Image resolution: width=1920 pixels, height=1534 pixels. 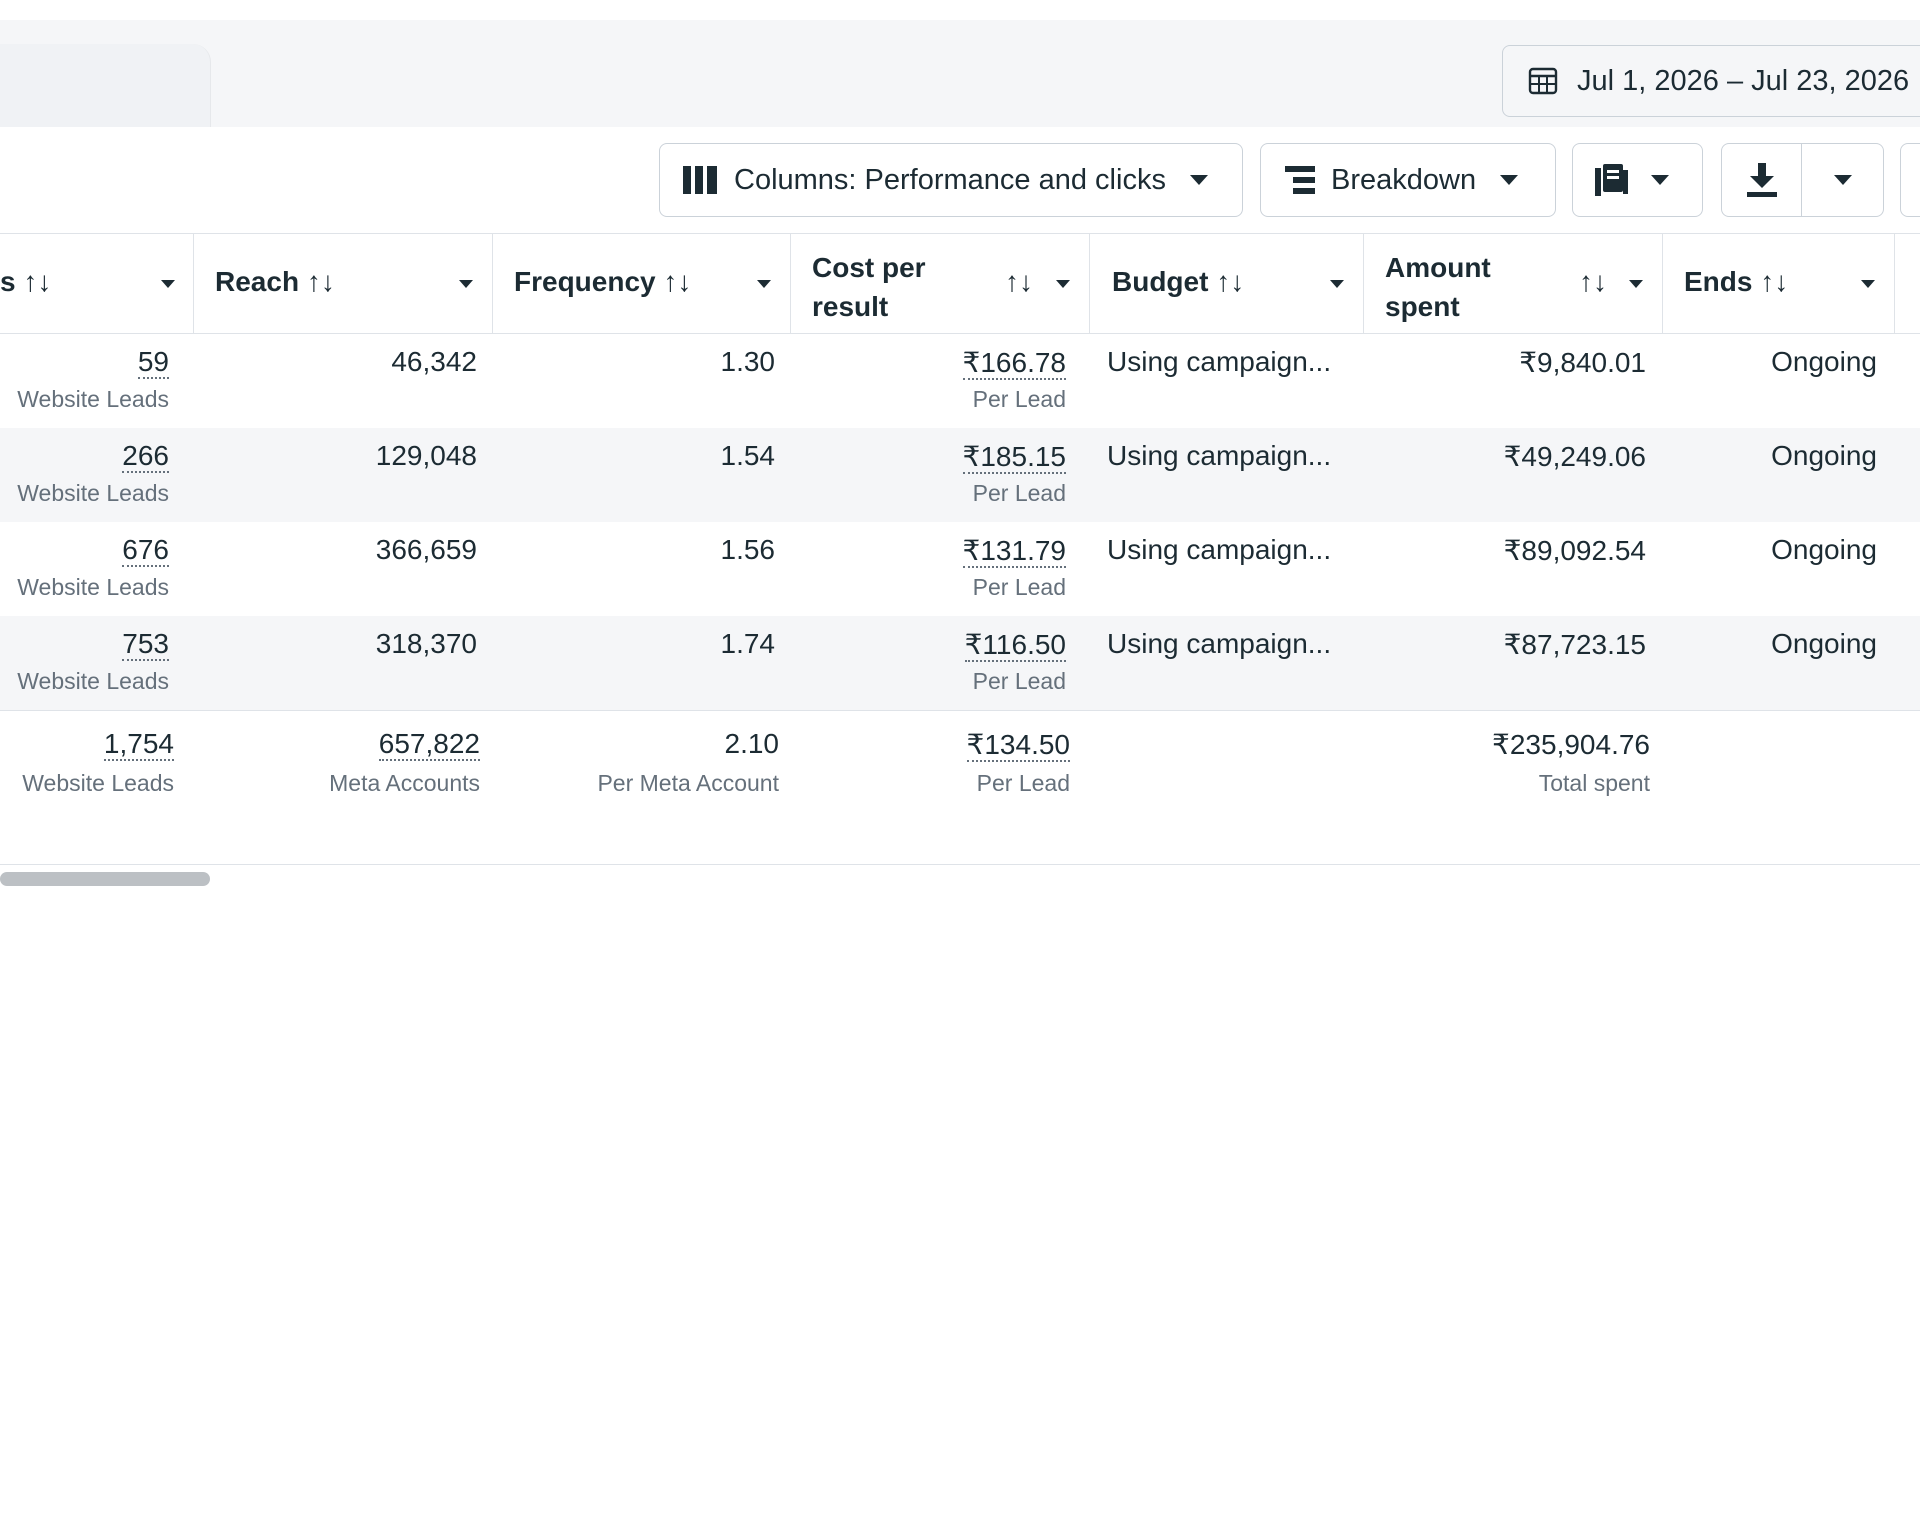 I want to click on header-cost-per-result: Cost per result ↑↓, so click(x=940, y=283).